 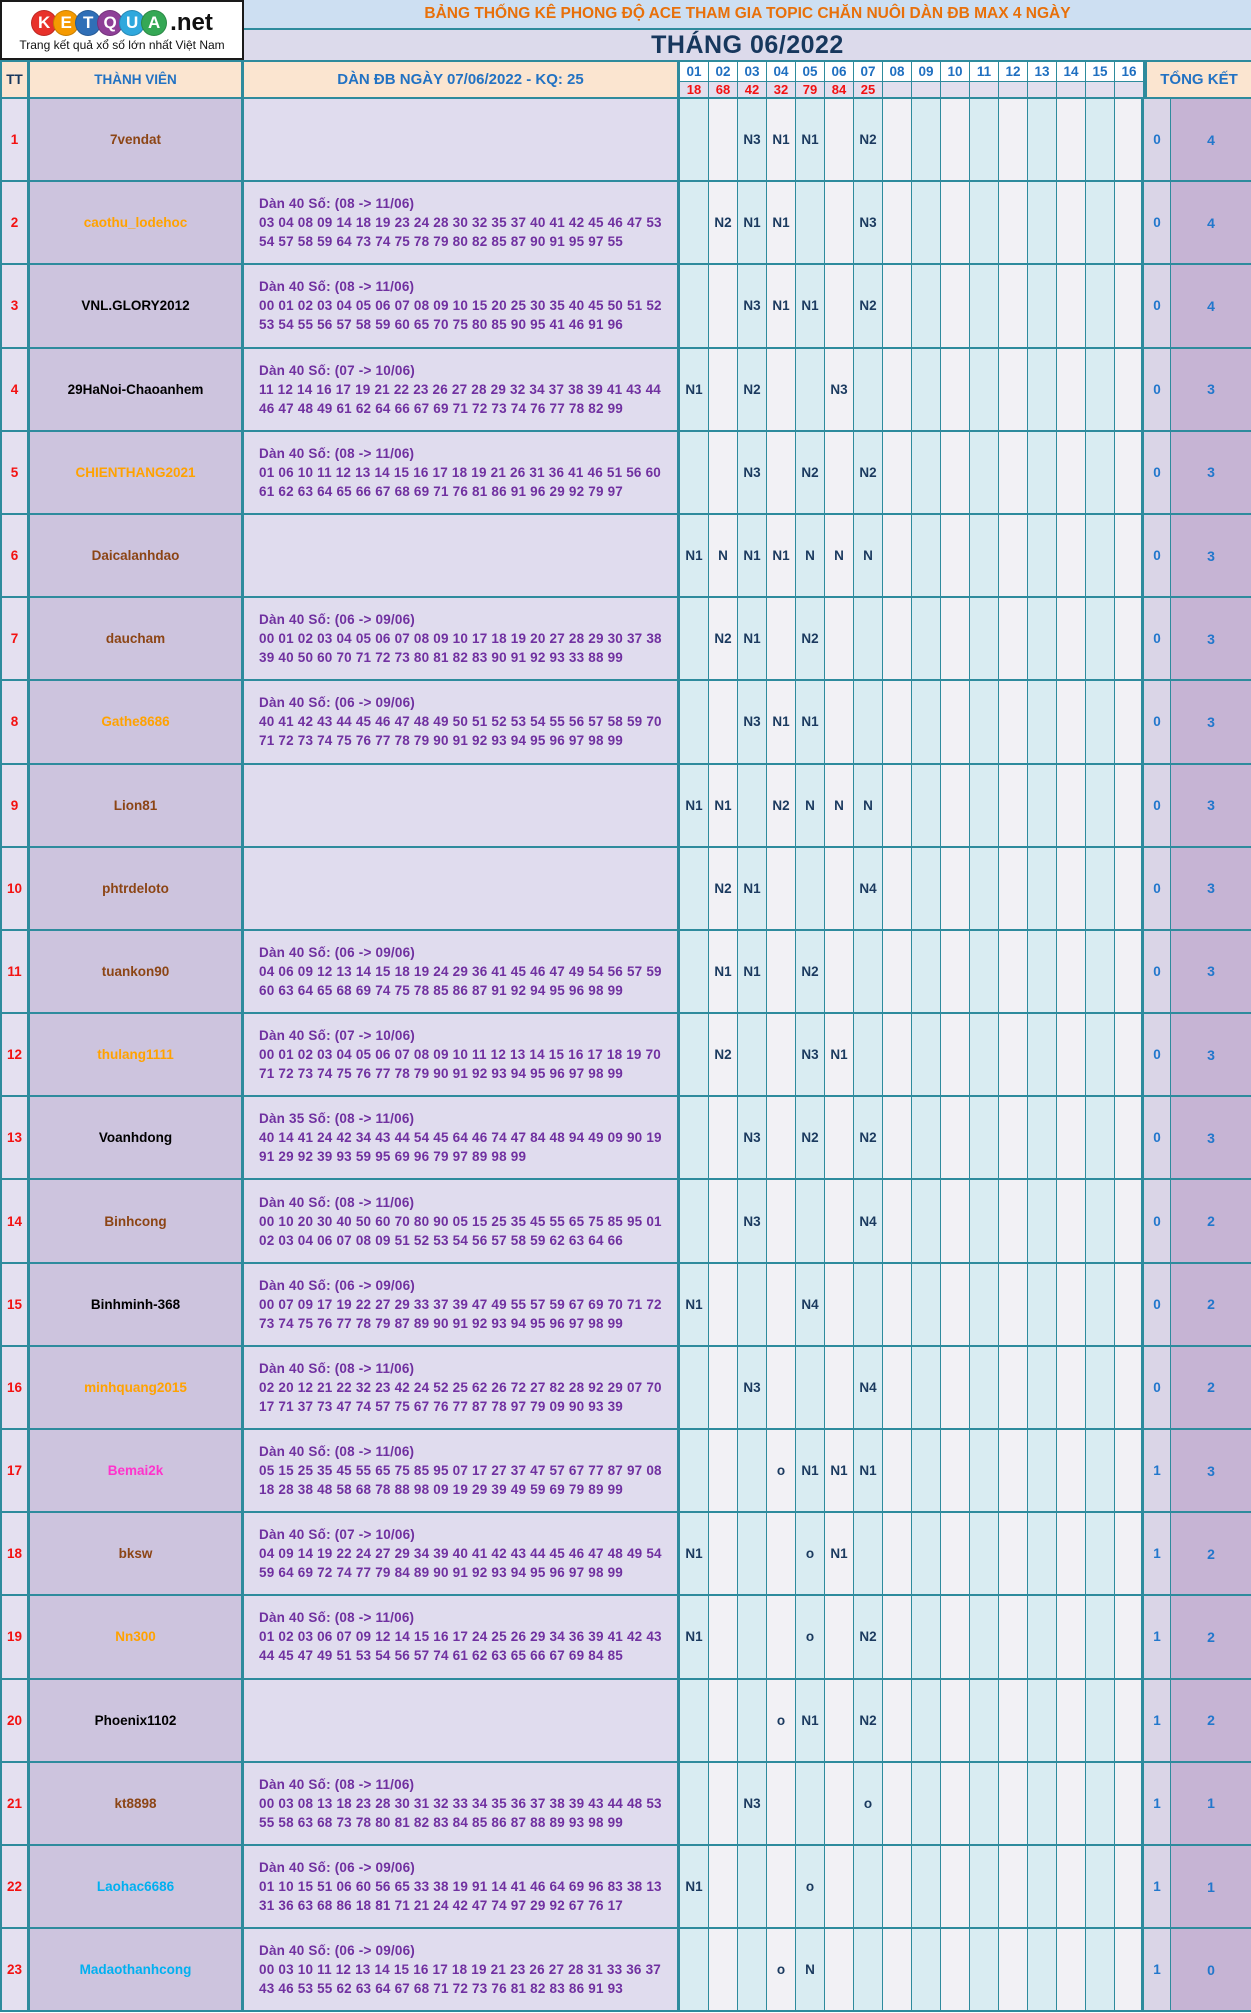 I want to click on day-mark-cell: N, so click(x=839, y=555).